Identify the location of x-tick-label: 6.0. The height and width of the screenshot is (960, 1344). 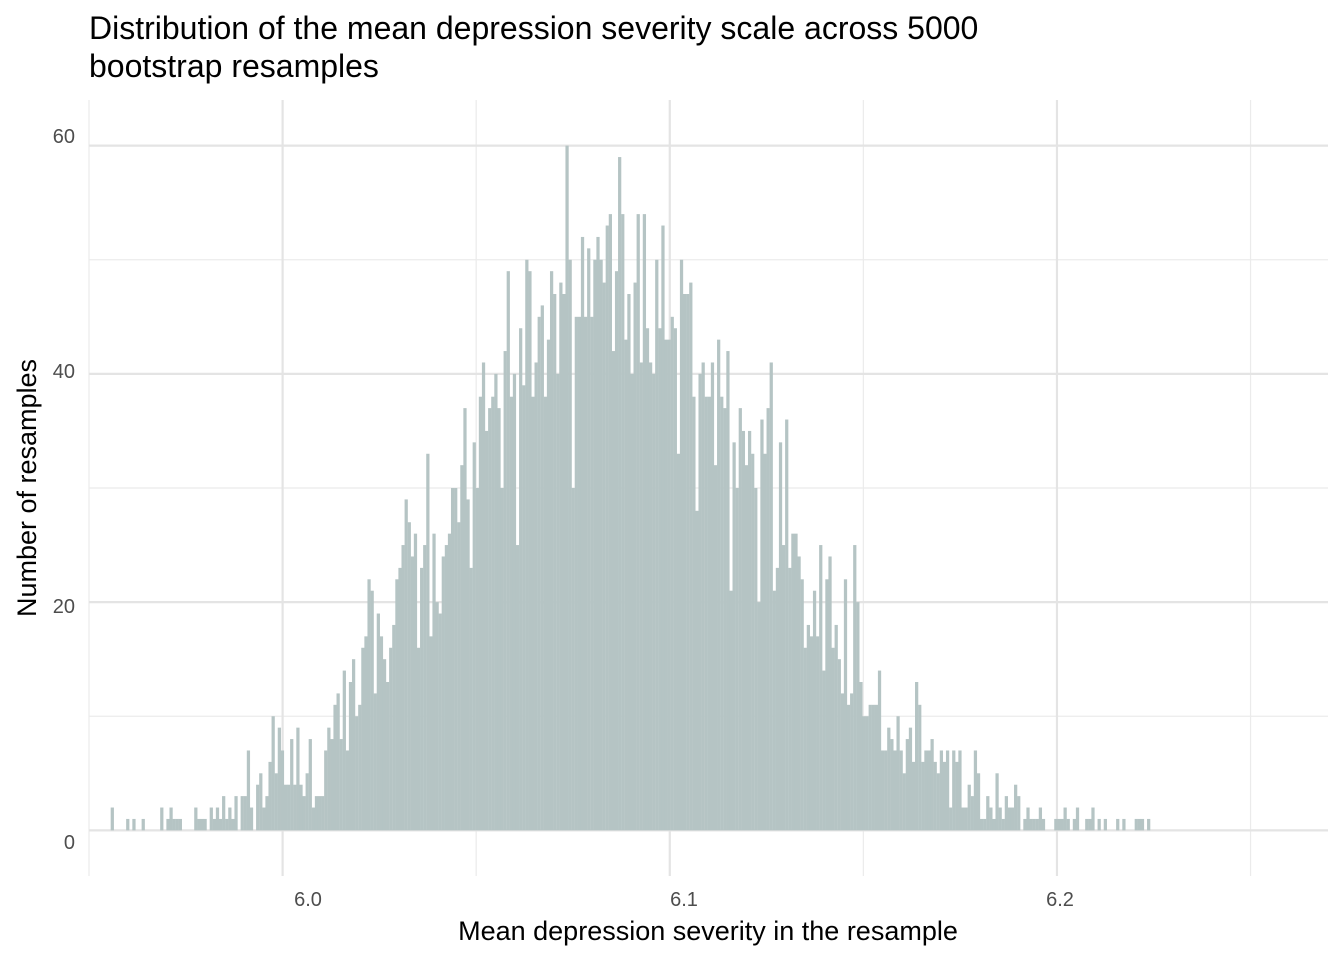
(308, 900).